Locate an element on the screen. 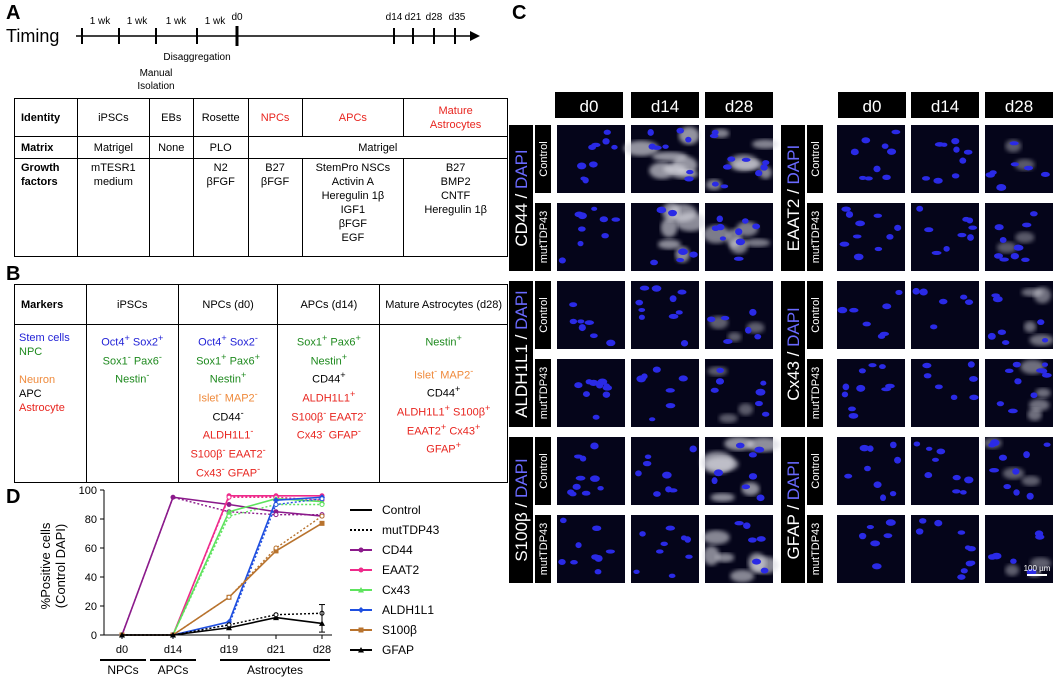 The height and width of the screenshot is (679, 1059). condition-label: mutTDP43 is located at coordinates (544, 393).